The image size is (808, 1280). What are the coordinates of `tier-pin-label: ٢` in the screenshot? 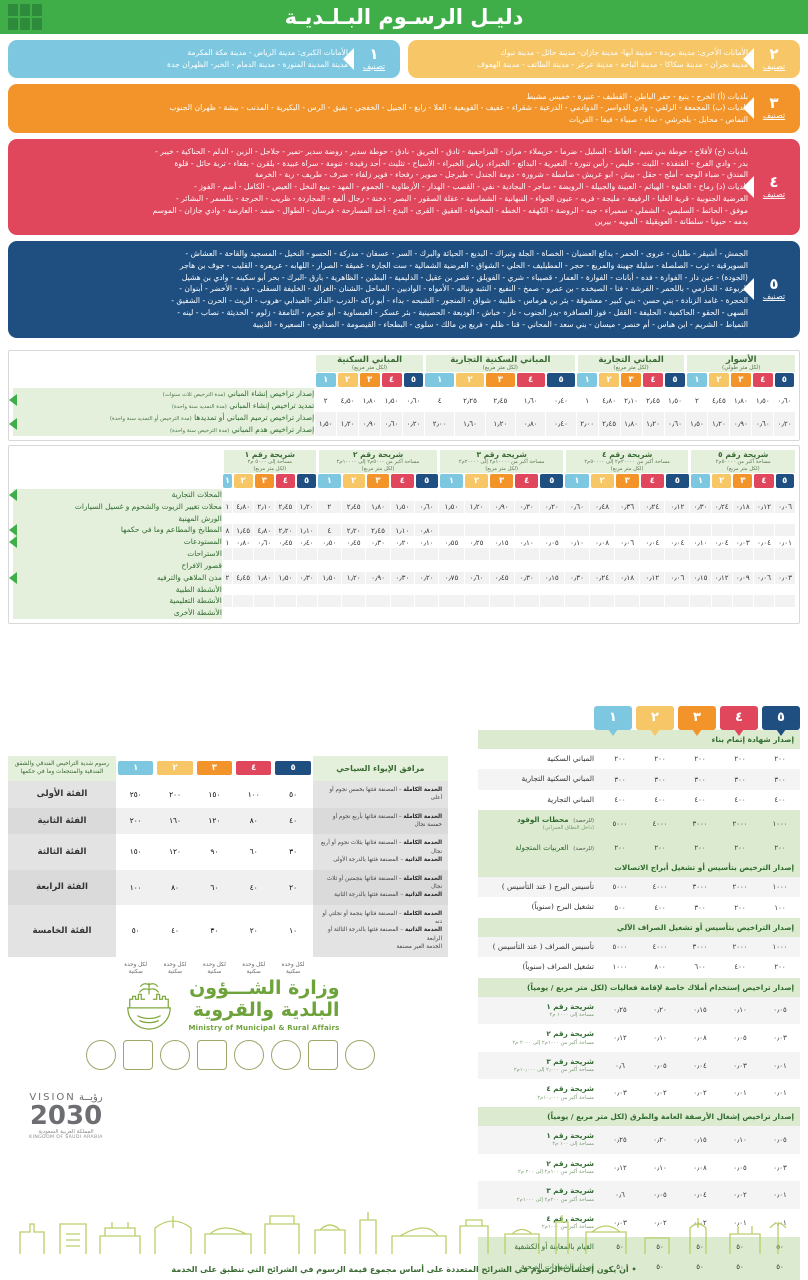 It's located at (655, 717).